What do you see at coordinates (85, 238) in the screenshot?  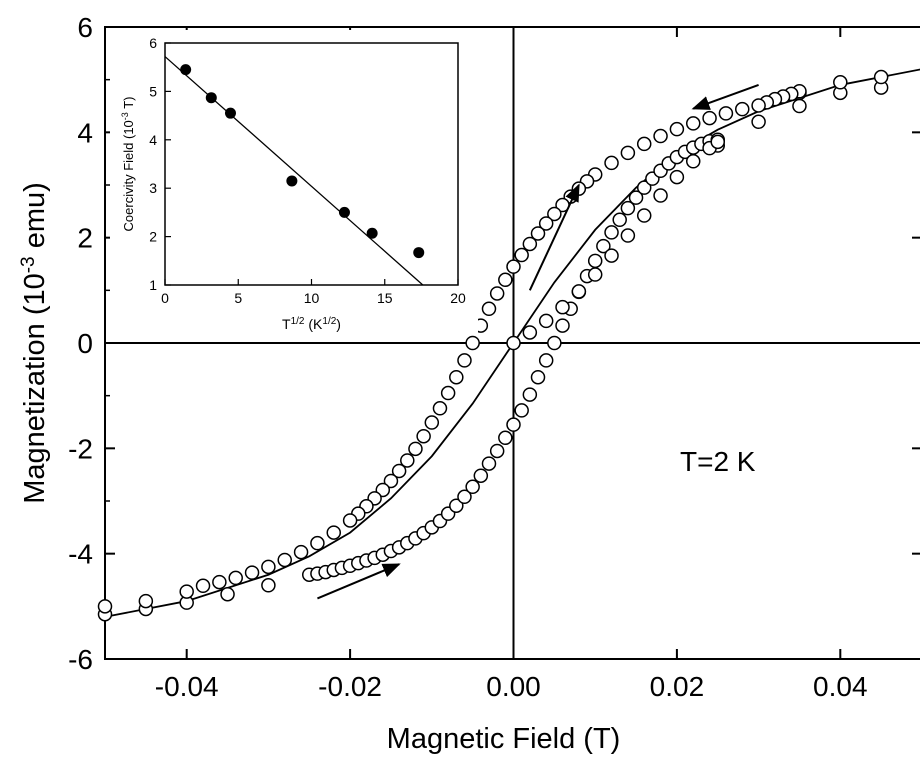 I see `y-tick-label: 2` at bounding box center [85, 238].